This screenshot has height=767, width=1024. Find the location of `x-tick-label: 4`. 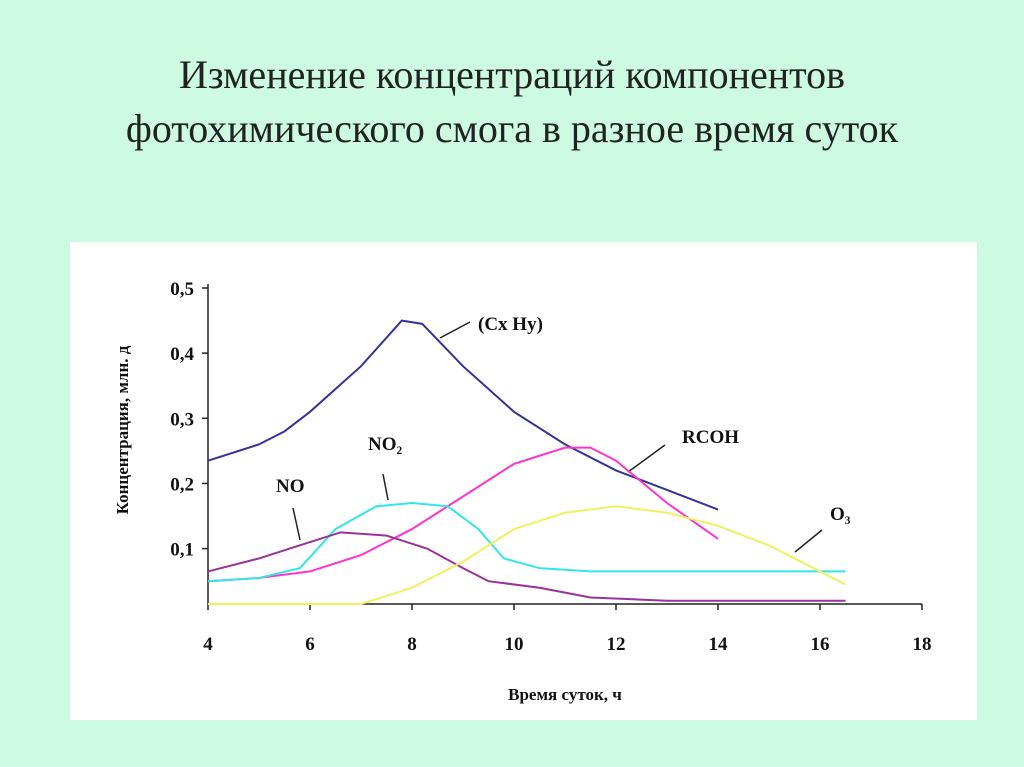

x-tick-label: 4 is located at coordinates (208, 644).